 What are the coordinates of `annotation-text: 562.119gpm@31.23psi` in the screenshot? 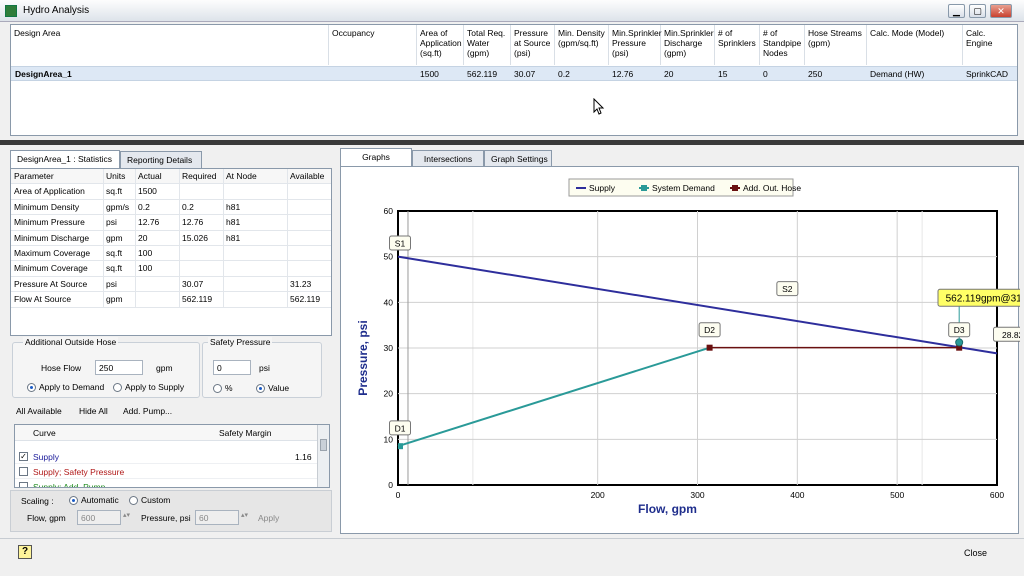 It's located at (983, 298).